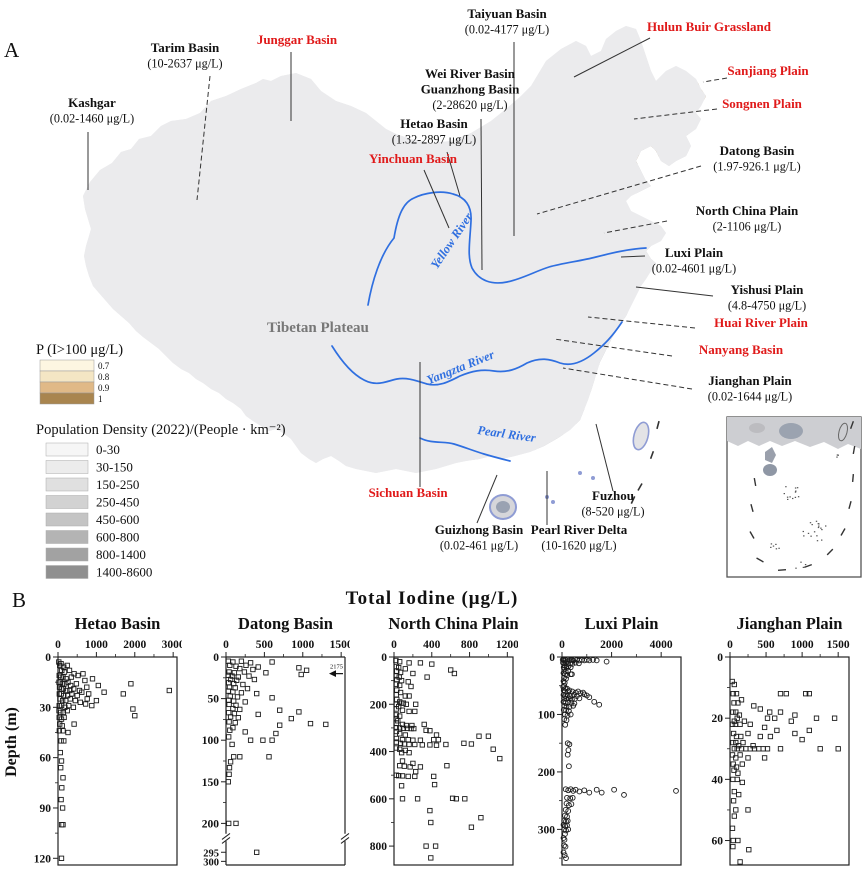 The height and width of the screenshot is (870, 864). Describe the element at coordinates (709, 26) in the screenshot. I see `callout-text: Hulun Buir Grassland` at that location.